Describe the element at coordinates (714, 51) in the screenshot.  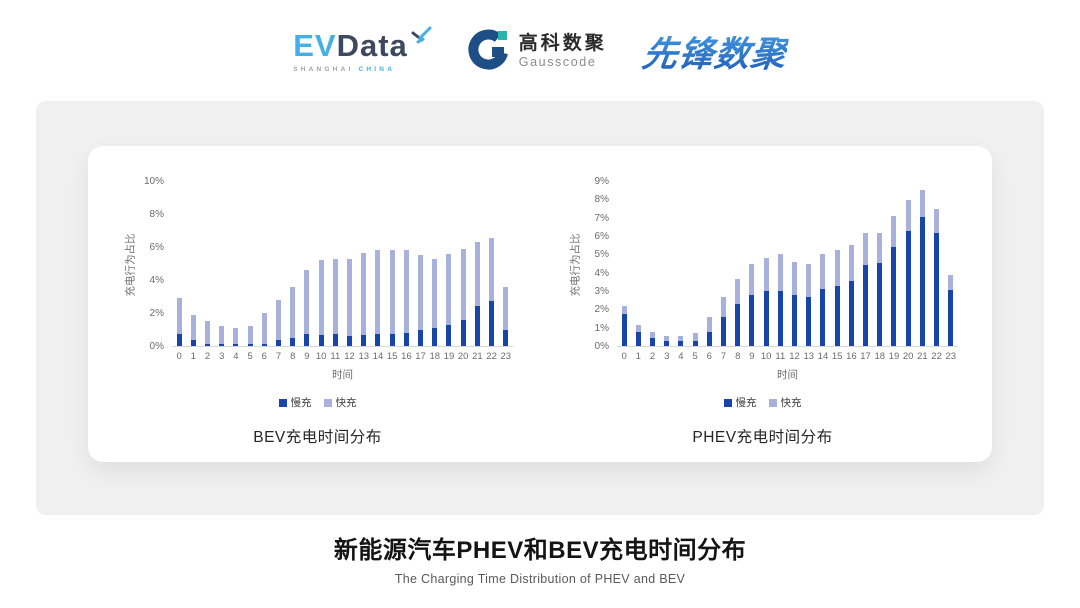
I see `pioneer-data-logo: 先锋数聚` at that location.